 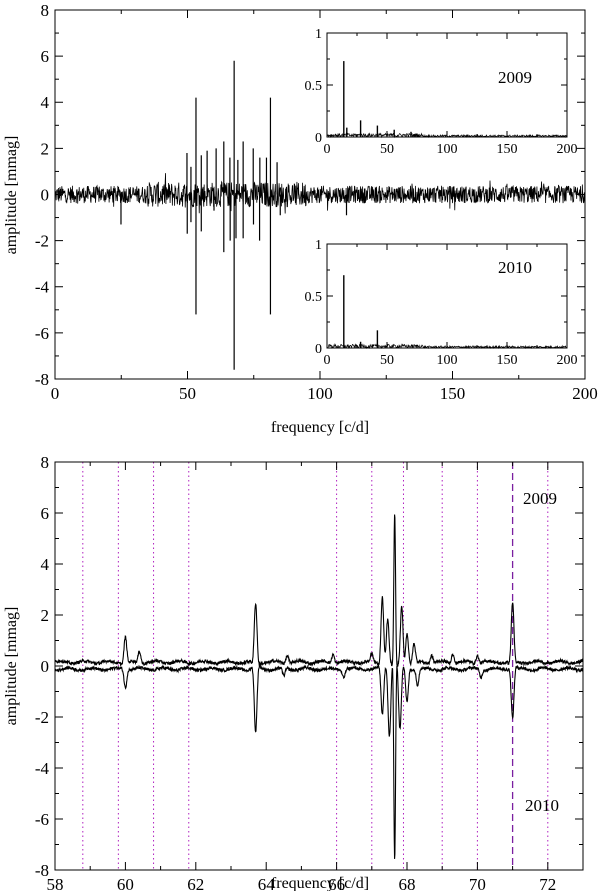 What do you see at coordinates (267, 883) in the screenshot?
I see `x-tick-label: 64` at bounding box center [267, 883].